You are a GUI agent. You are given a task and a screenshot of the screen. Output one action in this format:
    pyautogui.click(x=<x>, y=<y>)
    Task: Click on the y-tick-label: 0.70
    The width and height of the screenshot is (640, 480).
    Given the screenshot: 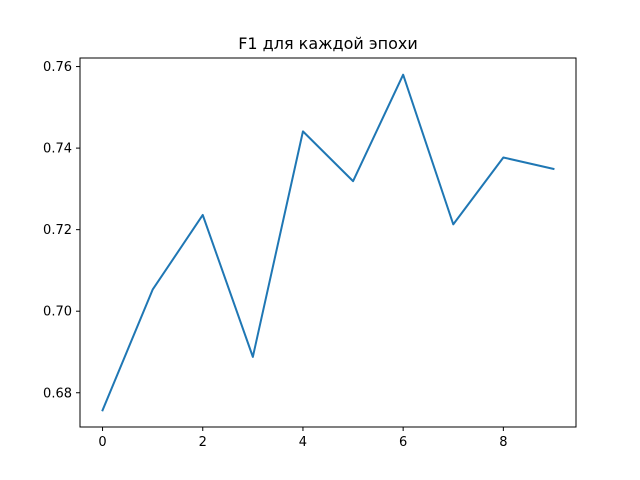 What is the action you would take?
    pyautogui.click(x=57, y=312)
    